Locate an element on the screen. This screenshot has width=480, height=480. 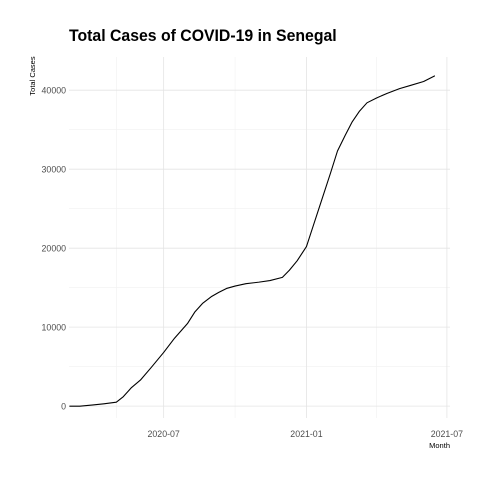
y-axis-title: Total Cases is located at coordinates (32, 75).